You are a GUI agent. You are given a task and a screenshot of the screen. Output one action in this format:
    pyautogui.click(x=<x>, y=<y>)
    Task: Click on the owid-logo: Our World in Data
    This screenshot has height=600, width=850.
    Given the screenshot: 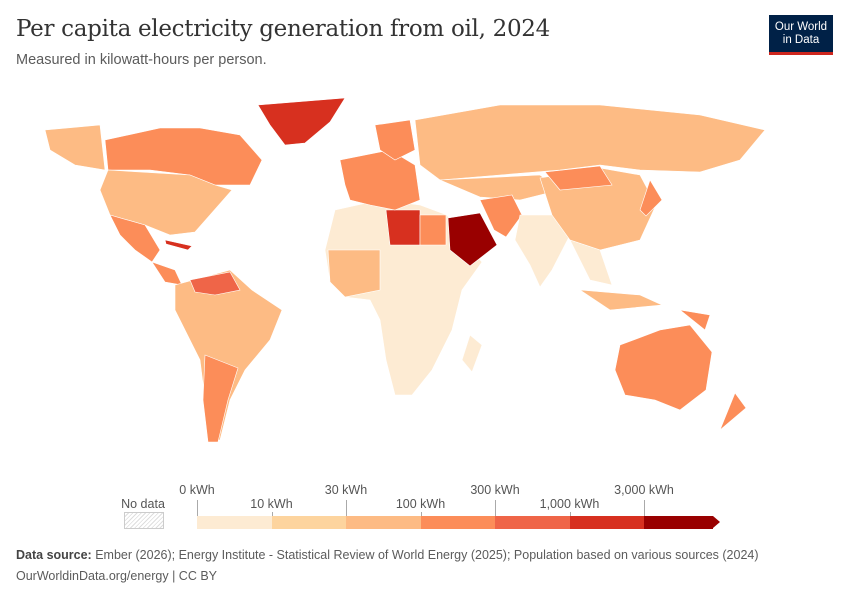 What is the action you would take?
    pyautogui.click(x=801, y=35)
    